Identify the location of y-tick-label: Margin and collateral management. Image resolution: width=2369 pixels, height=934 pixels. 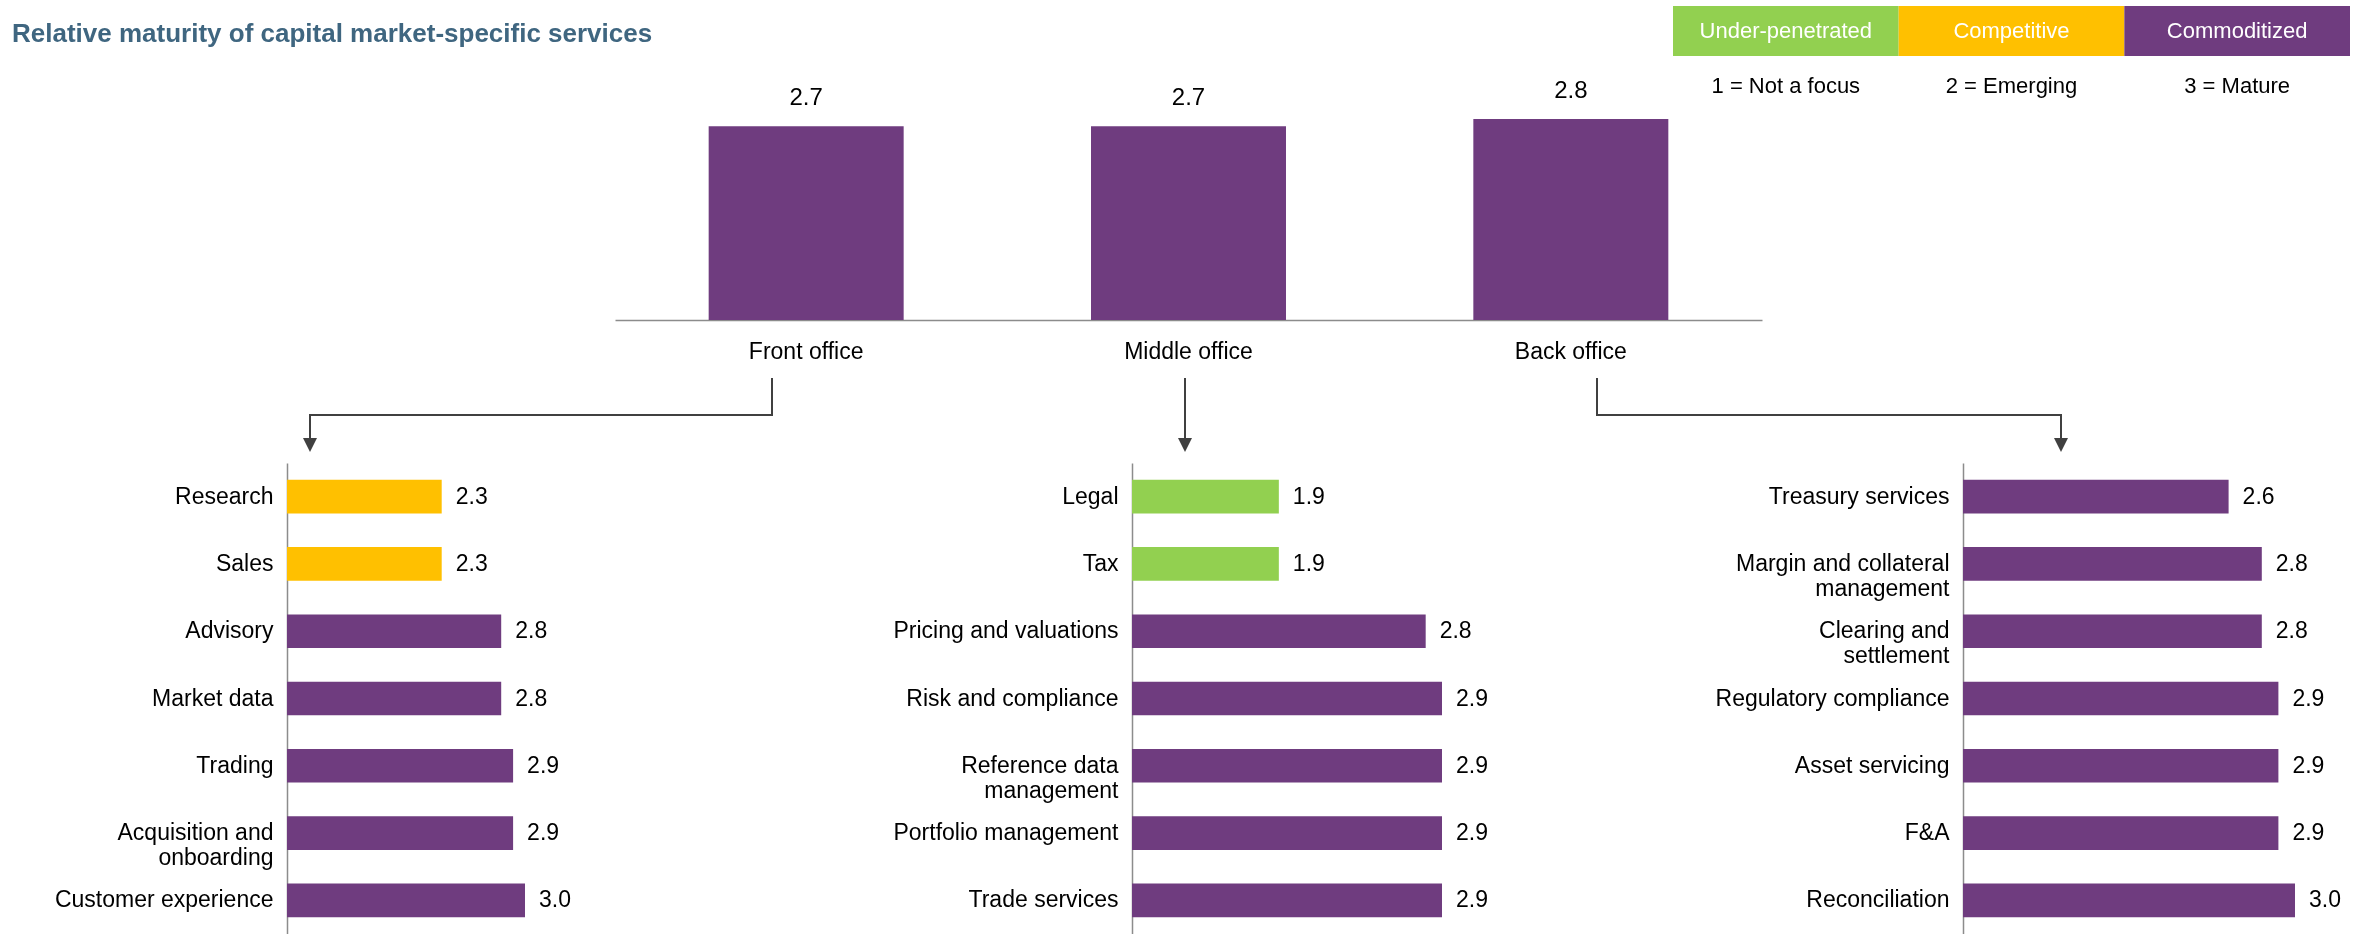
(1843, 575).